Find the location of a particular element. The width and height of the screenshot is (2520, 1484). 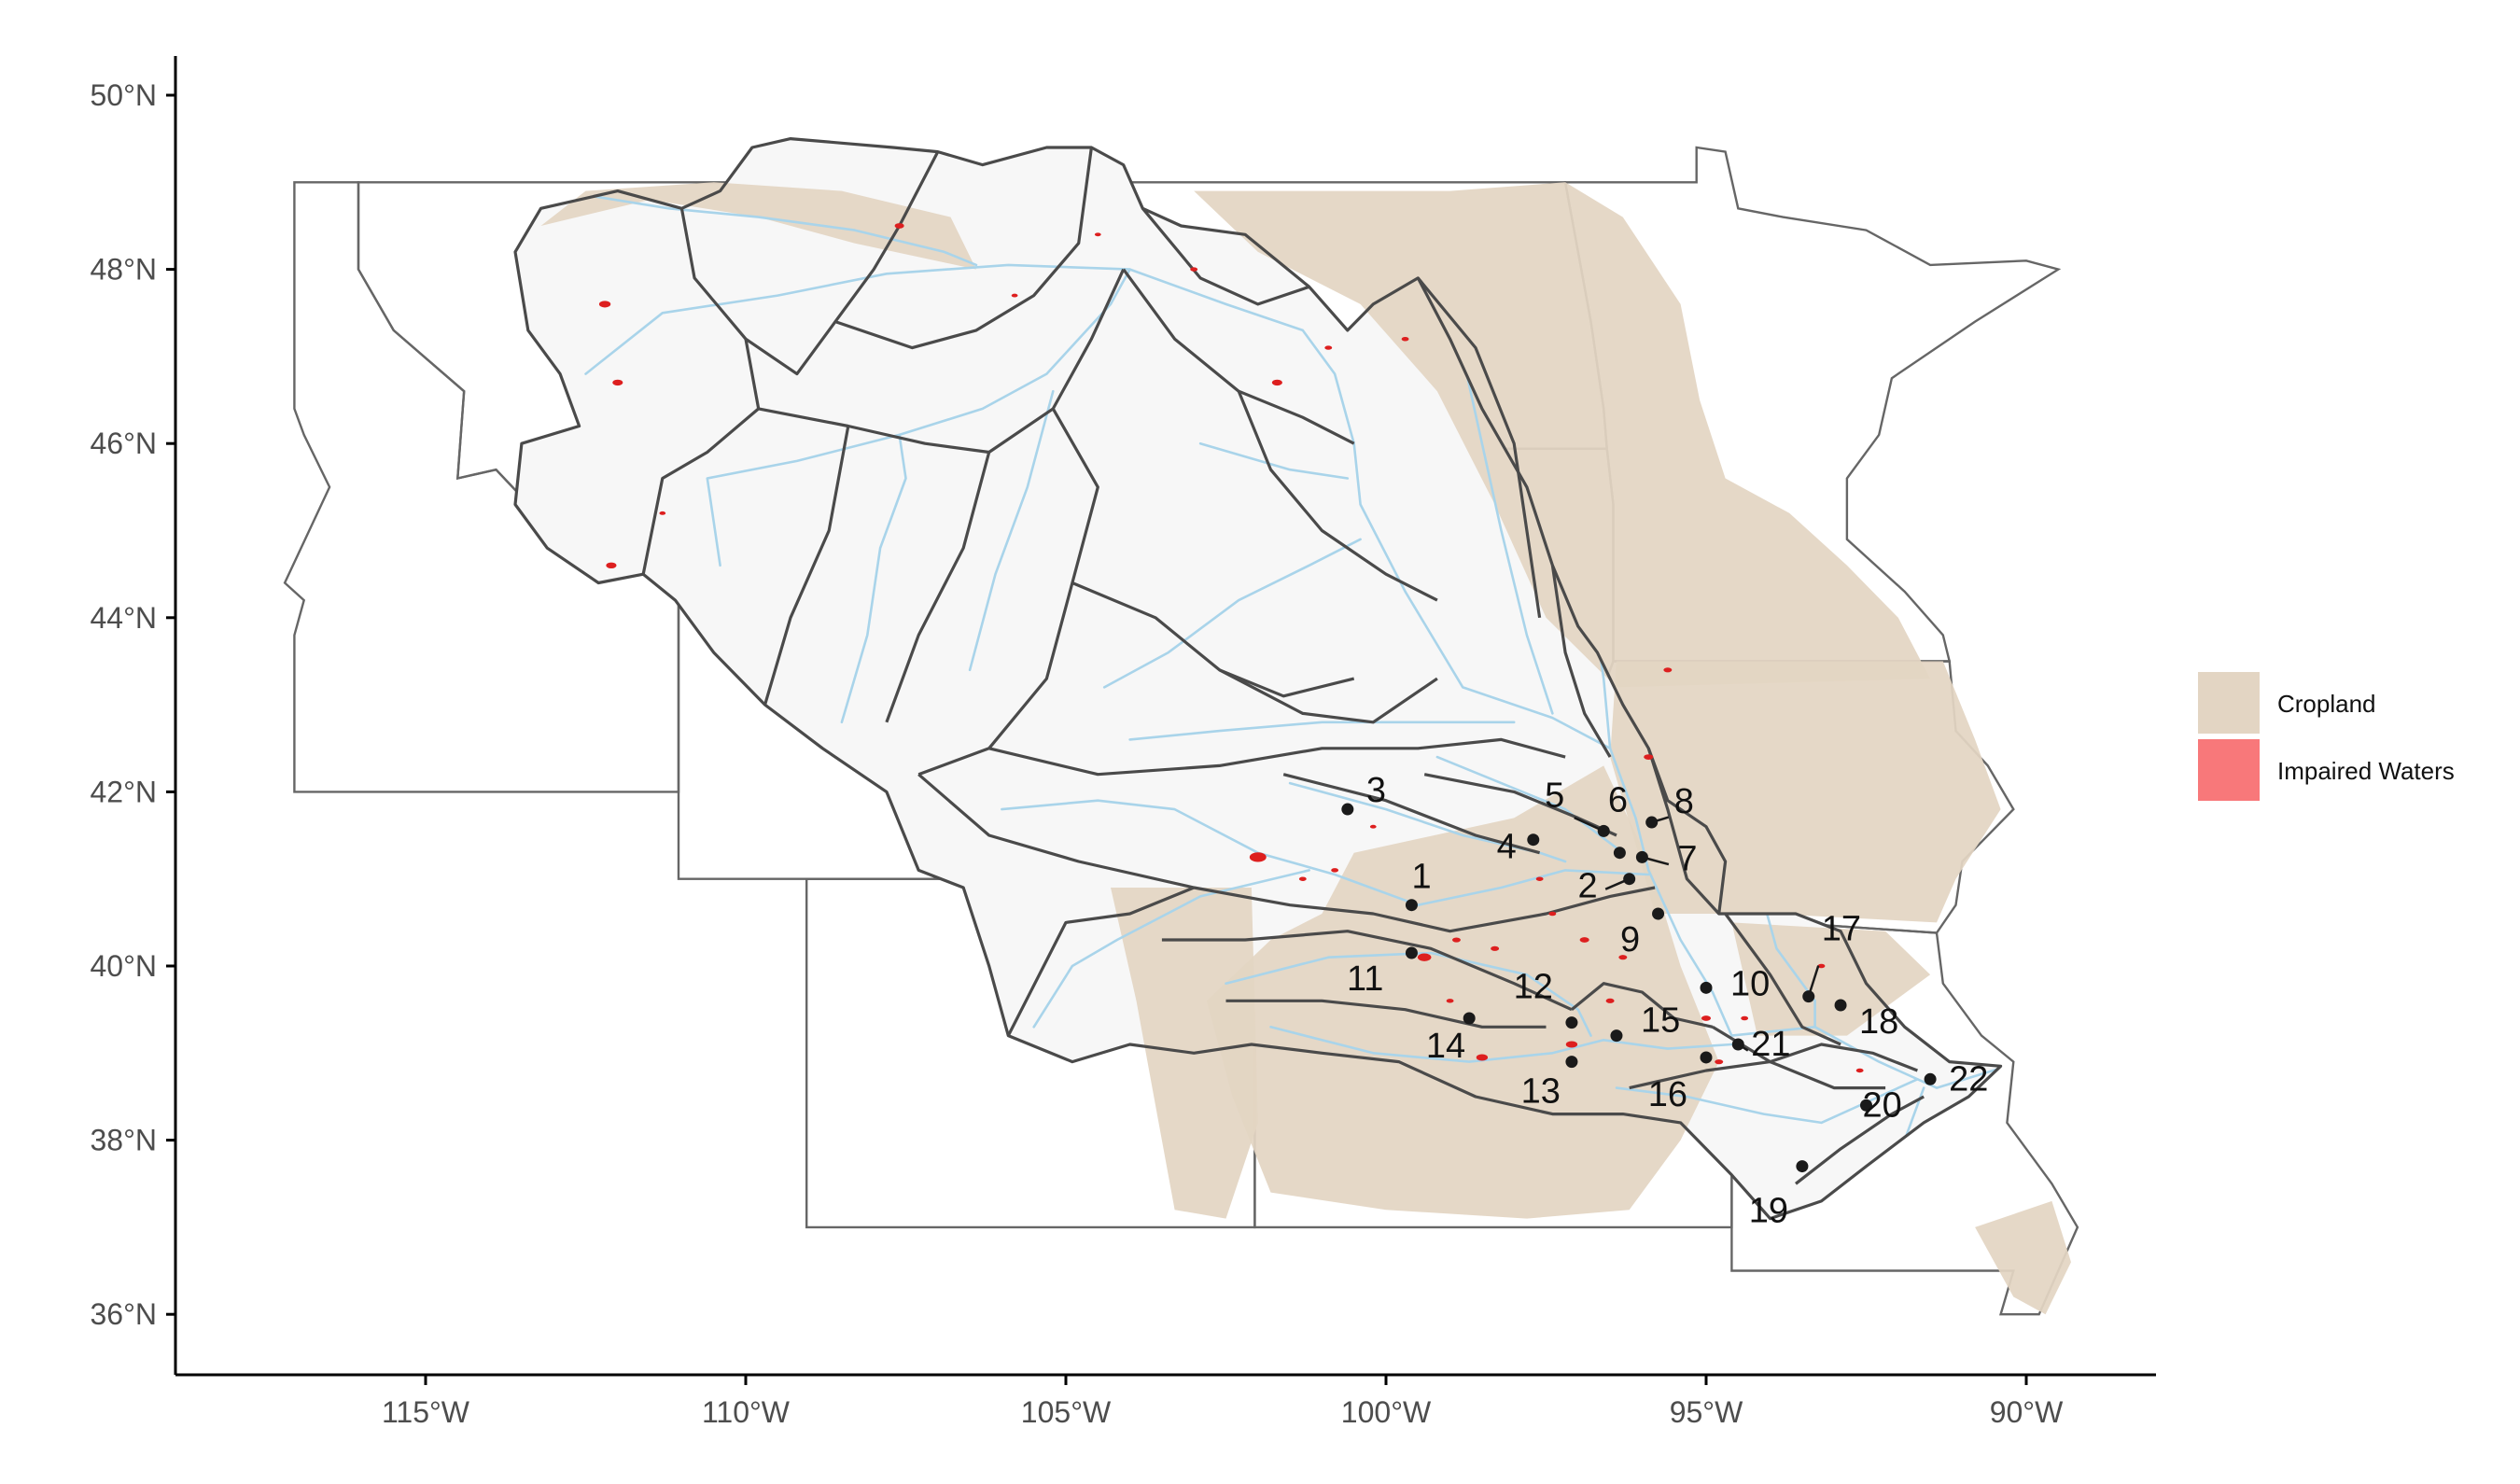

monitoring-site-17: 17 is located at coordinates (1831, 956).